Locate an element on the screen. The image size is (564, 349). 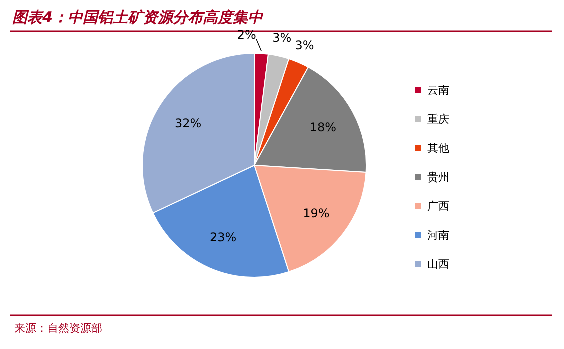
source-note: 来源：自然资源部 is located at coordinates (58, 328).